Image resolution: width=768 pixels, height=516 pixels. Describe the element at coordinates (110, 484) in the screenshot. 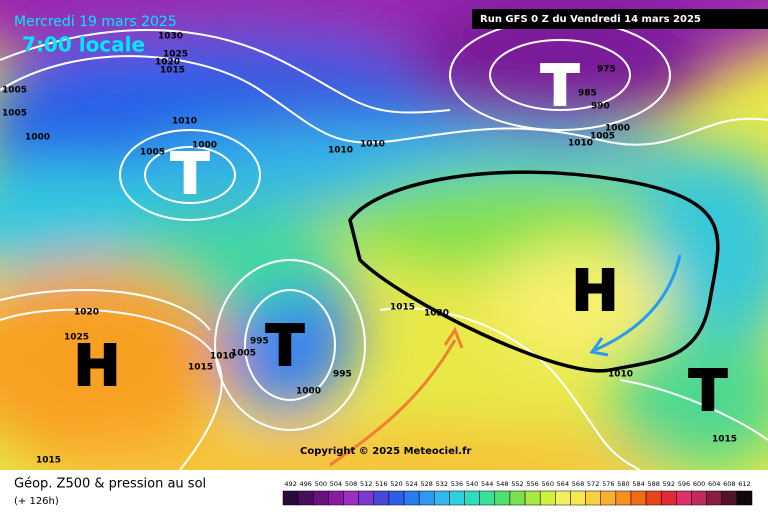

I see `footer-title: Géop. Z500 & pression au sol` at that location.